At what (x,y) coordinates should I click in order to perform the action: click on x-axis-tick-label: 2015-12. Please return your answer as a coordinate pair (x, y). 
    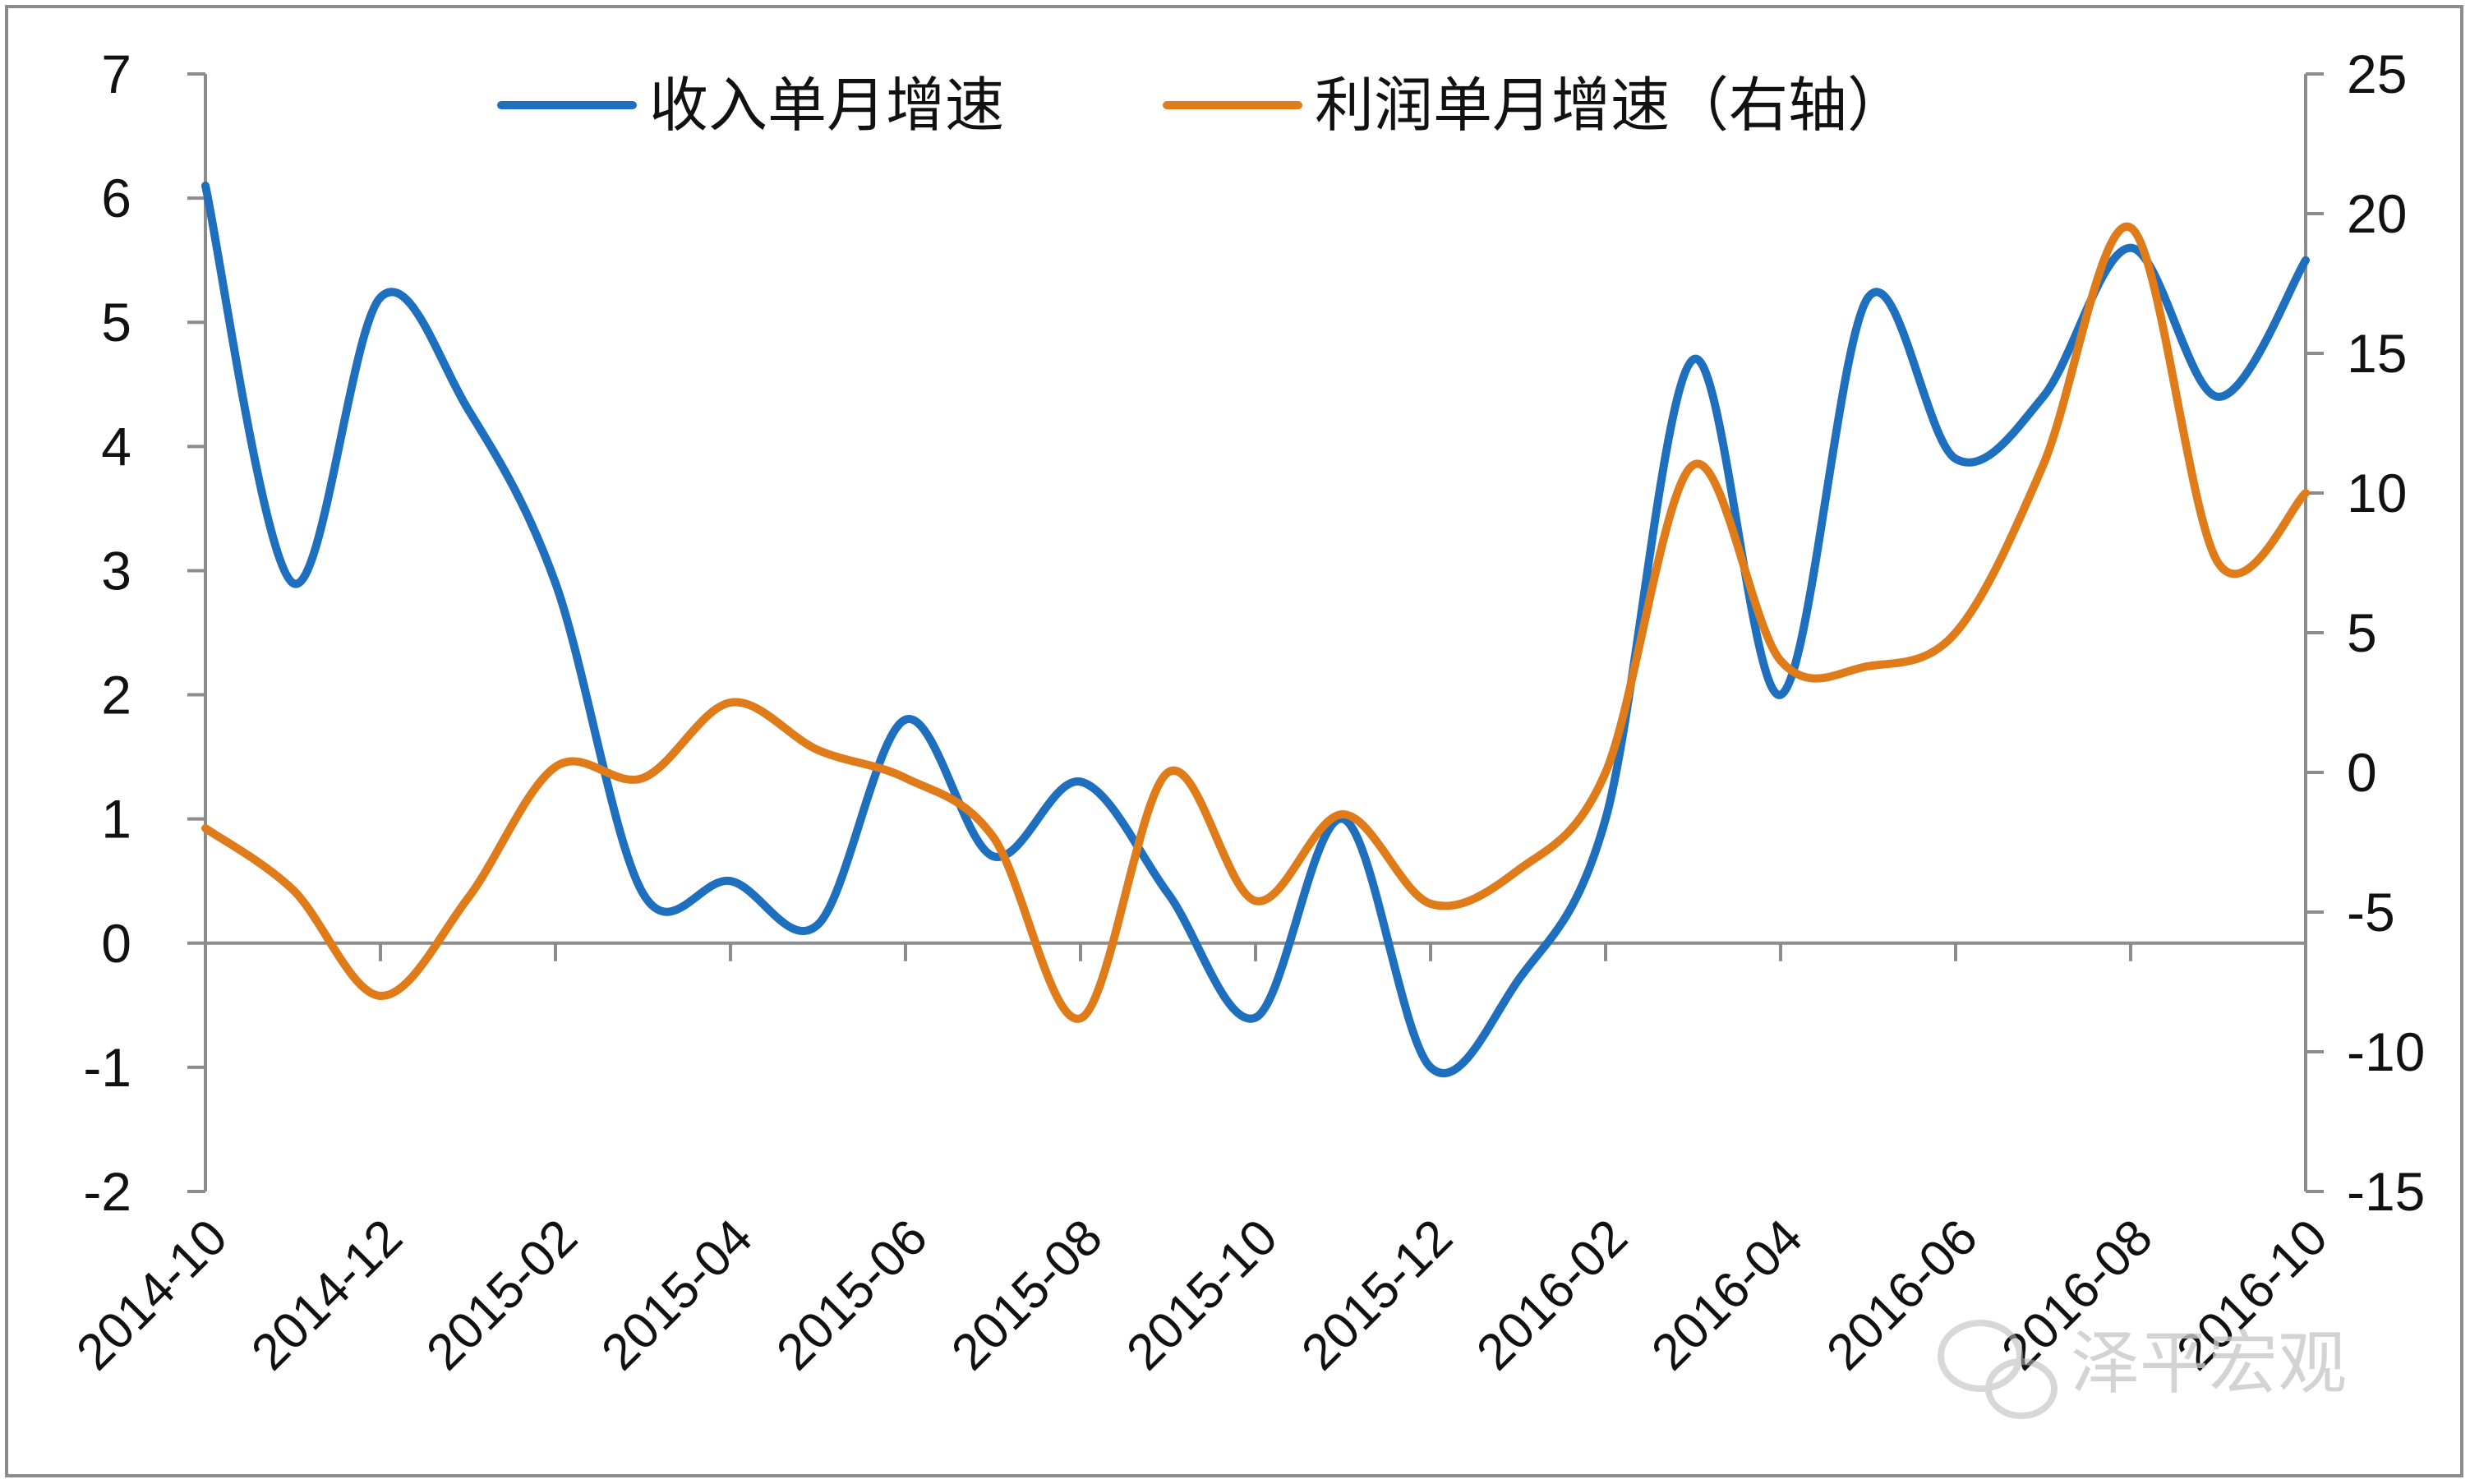
    Looking at the image, I should click on (1377, 1295).